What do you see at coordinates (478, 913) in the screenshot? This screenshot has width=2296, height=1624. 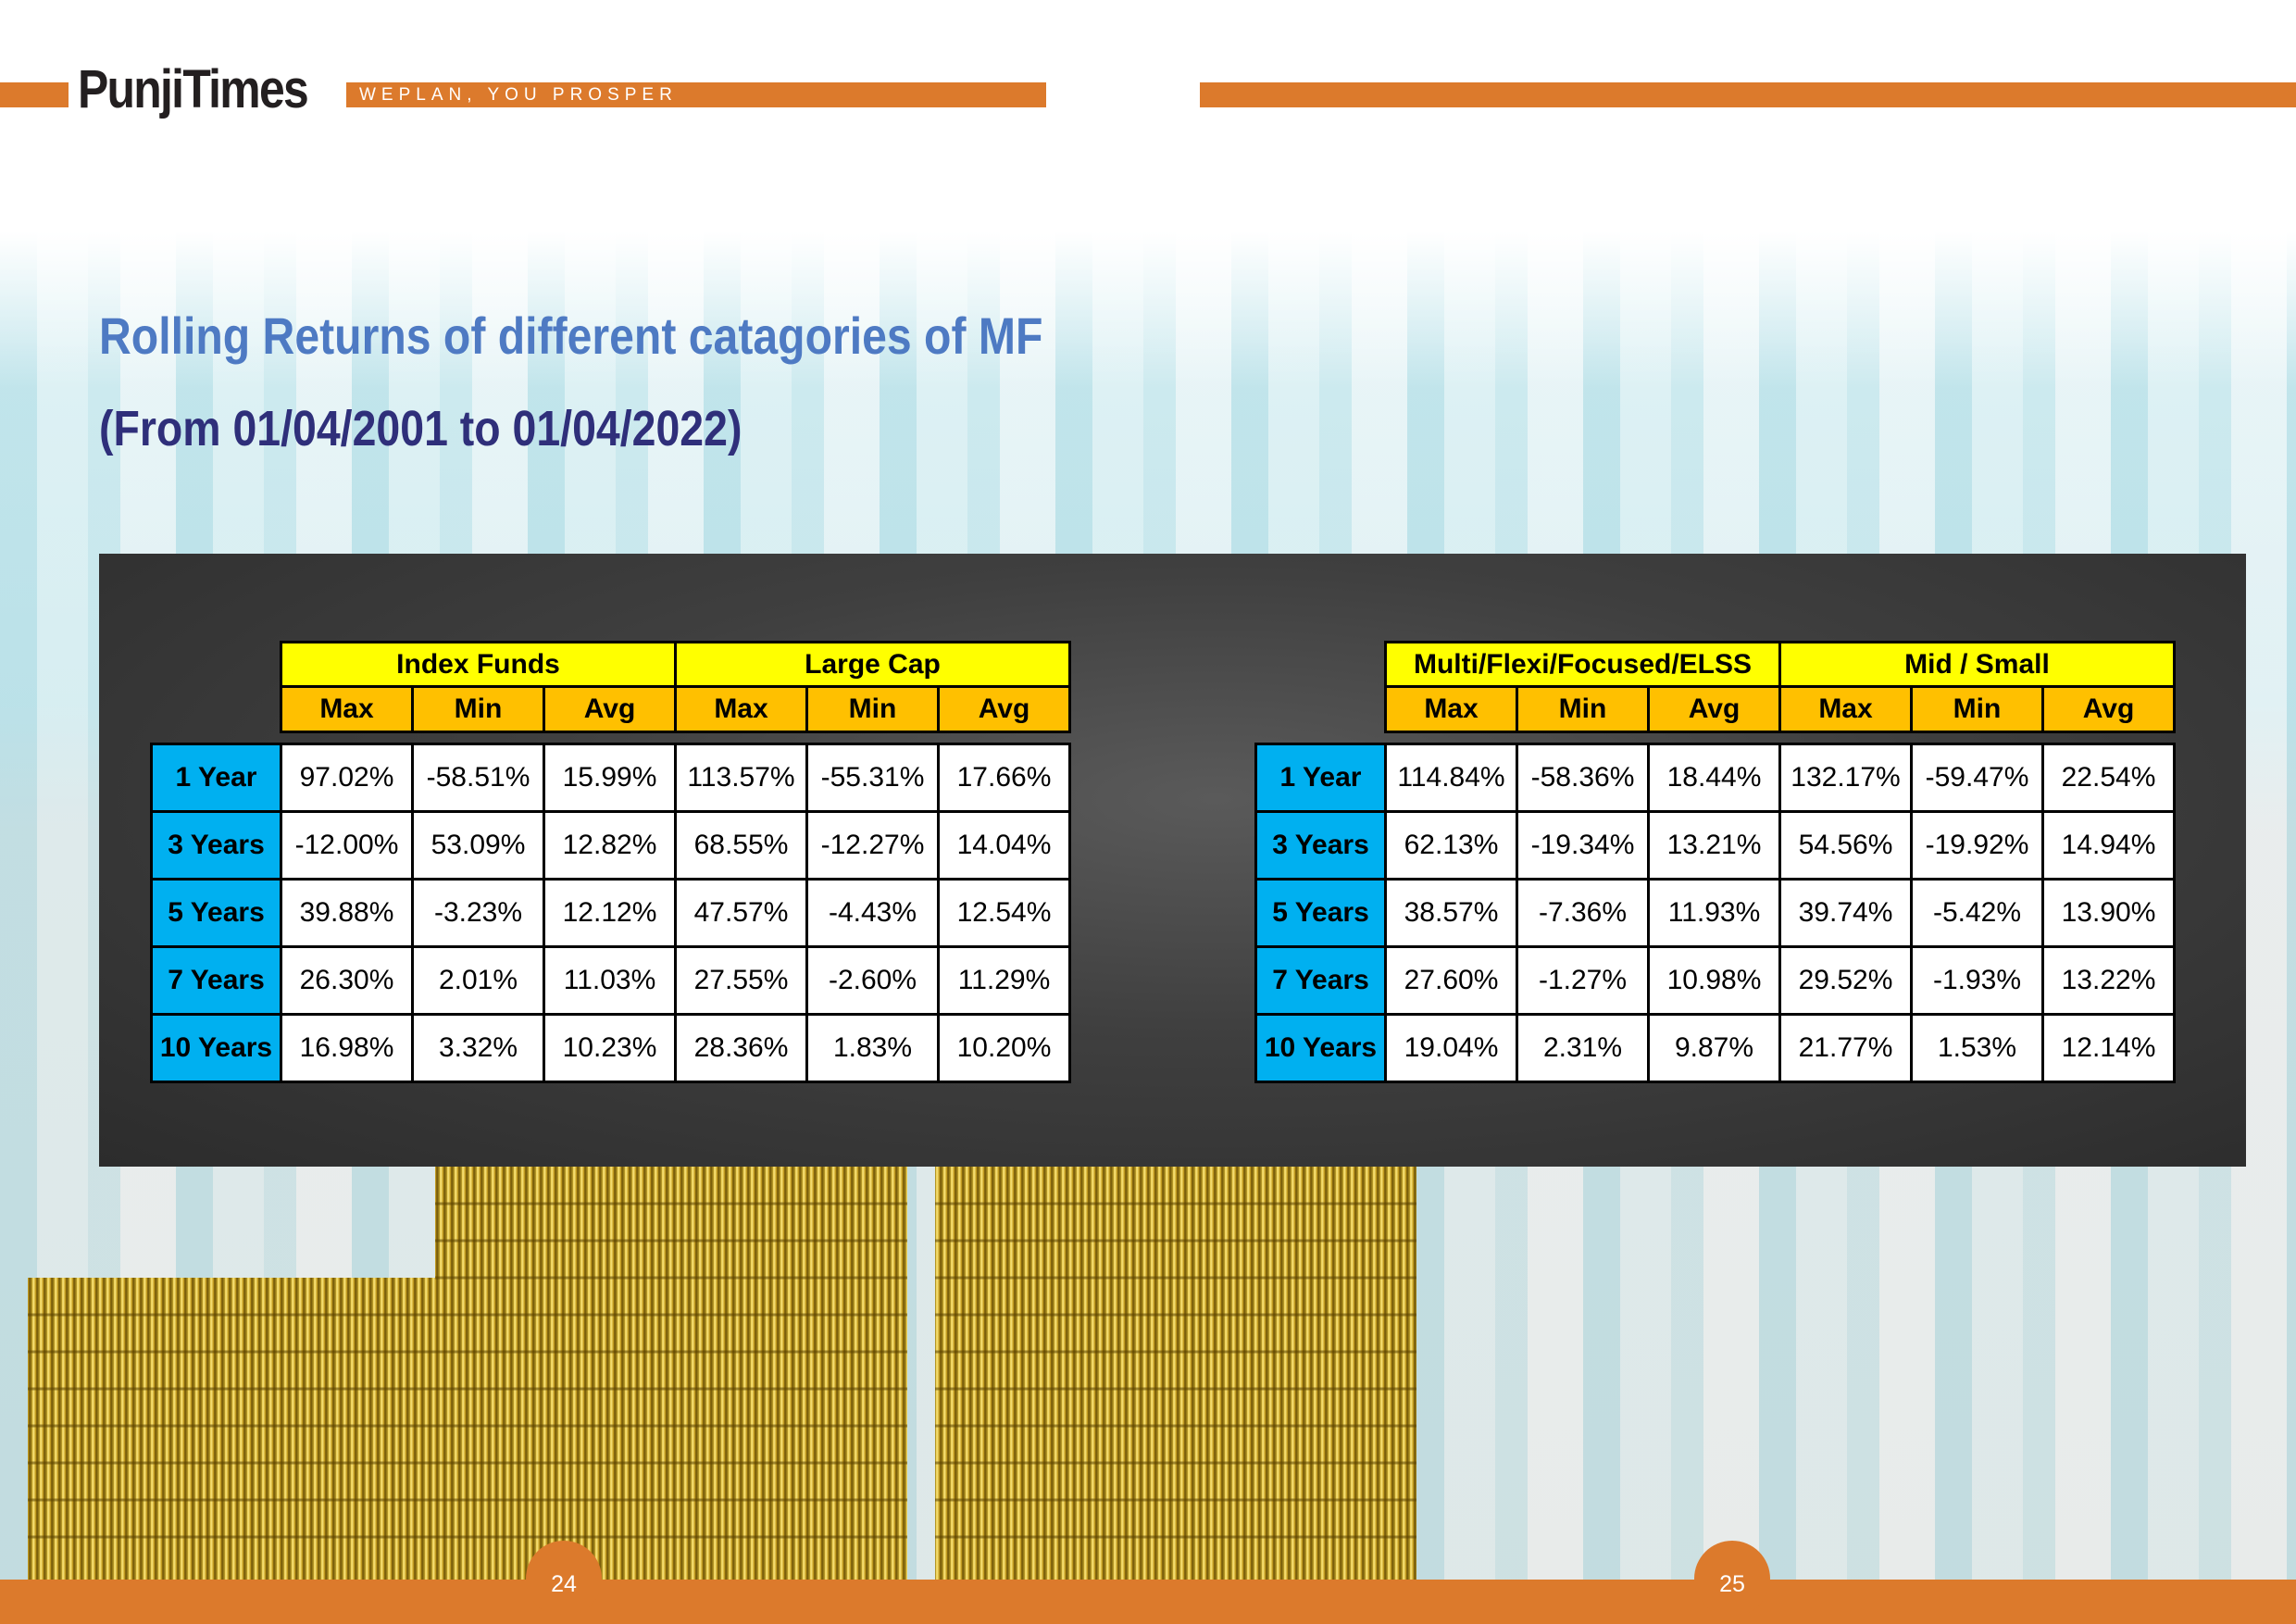 I see `table-cell: -3.23%` at bounding box center [478, 913].